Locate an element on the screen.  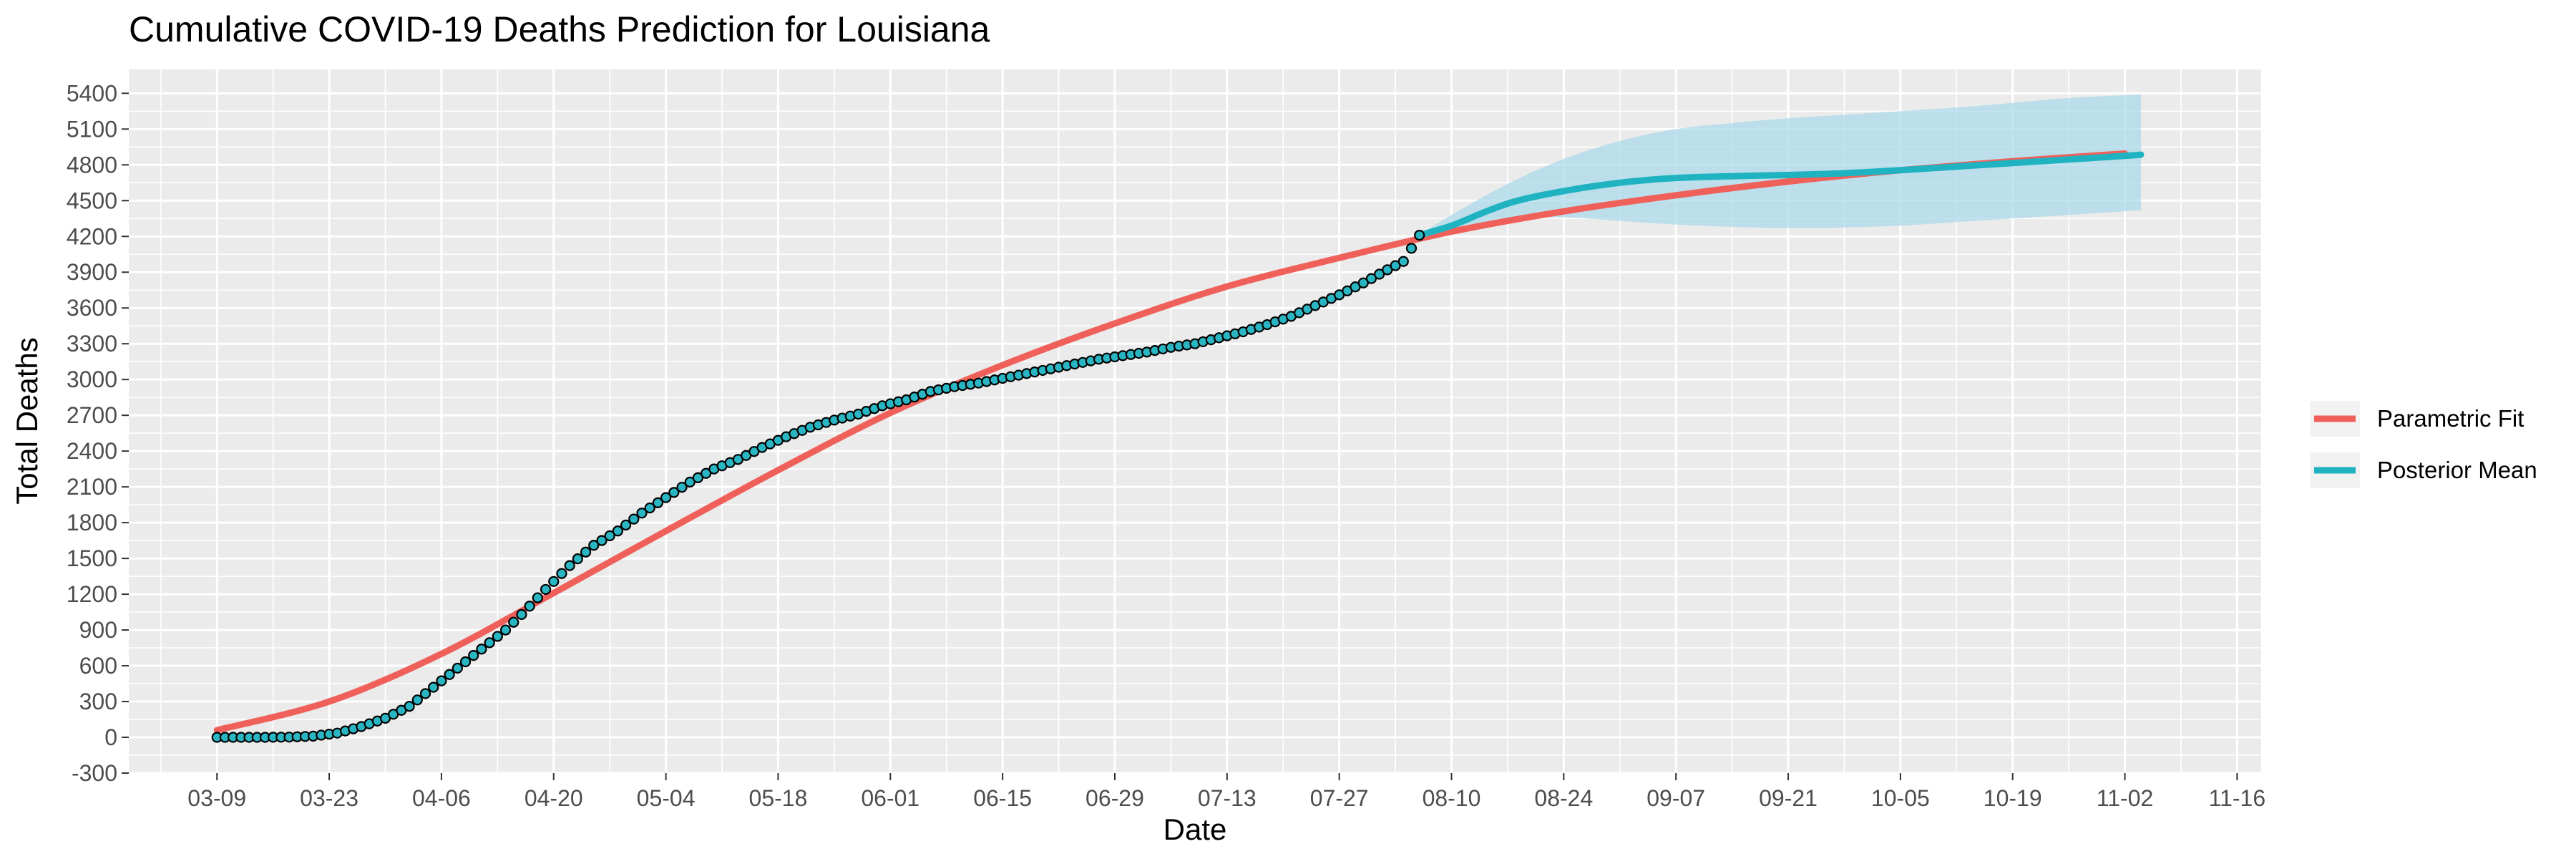
y-tick-label: -300 is located at coordinates (94, 773).